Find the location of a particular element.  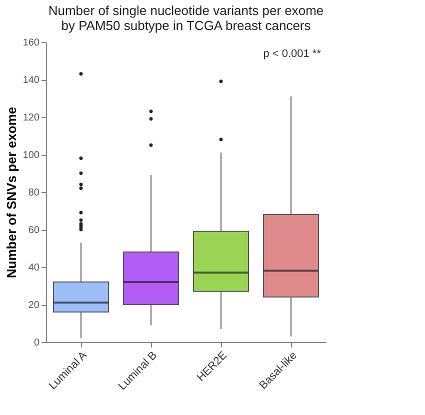

y-tick-label: 80 is located at coordinates (34, 193).